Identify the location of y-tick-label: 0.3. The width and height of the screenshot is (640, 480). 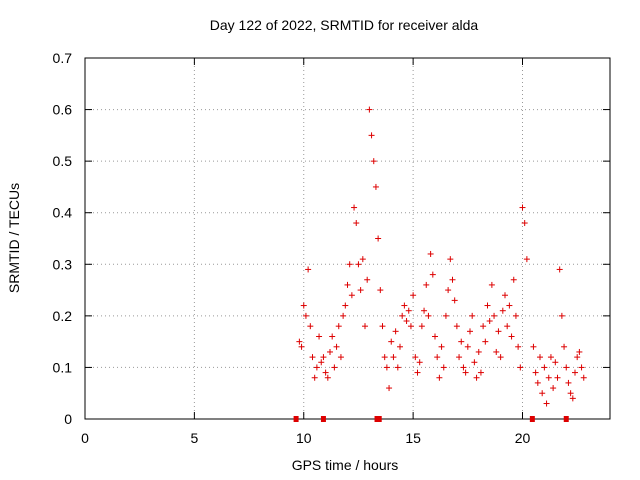
(63, 264).